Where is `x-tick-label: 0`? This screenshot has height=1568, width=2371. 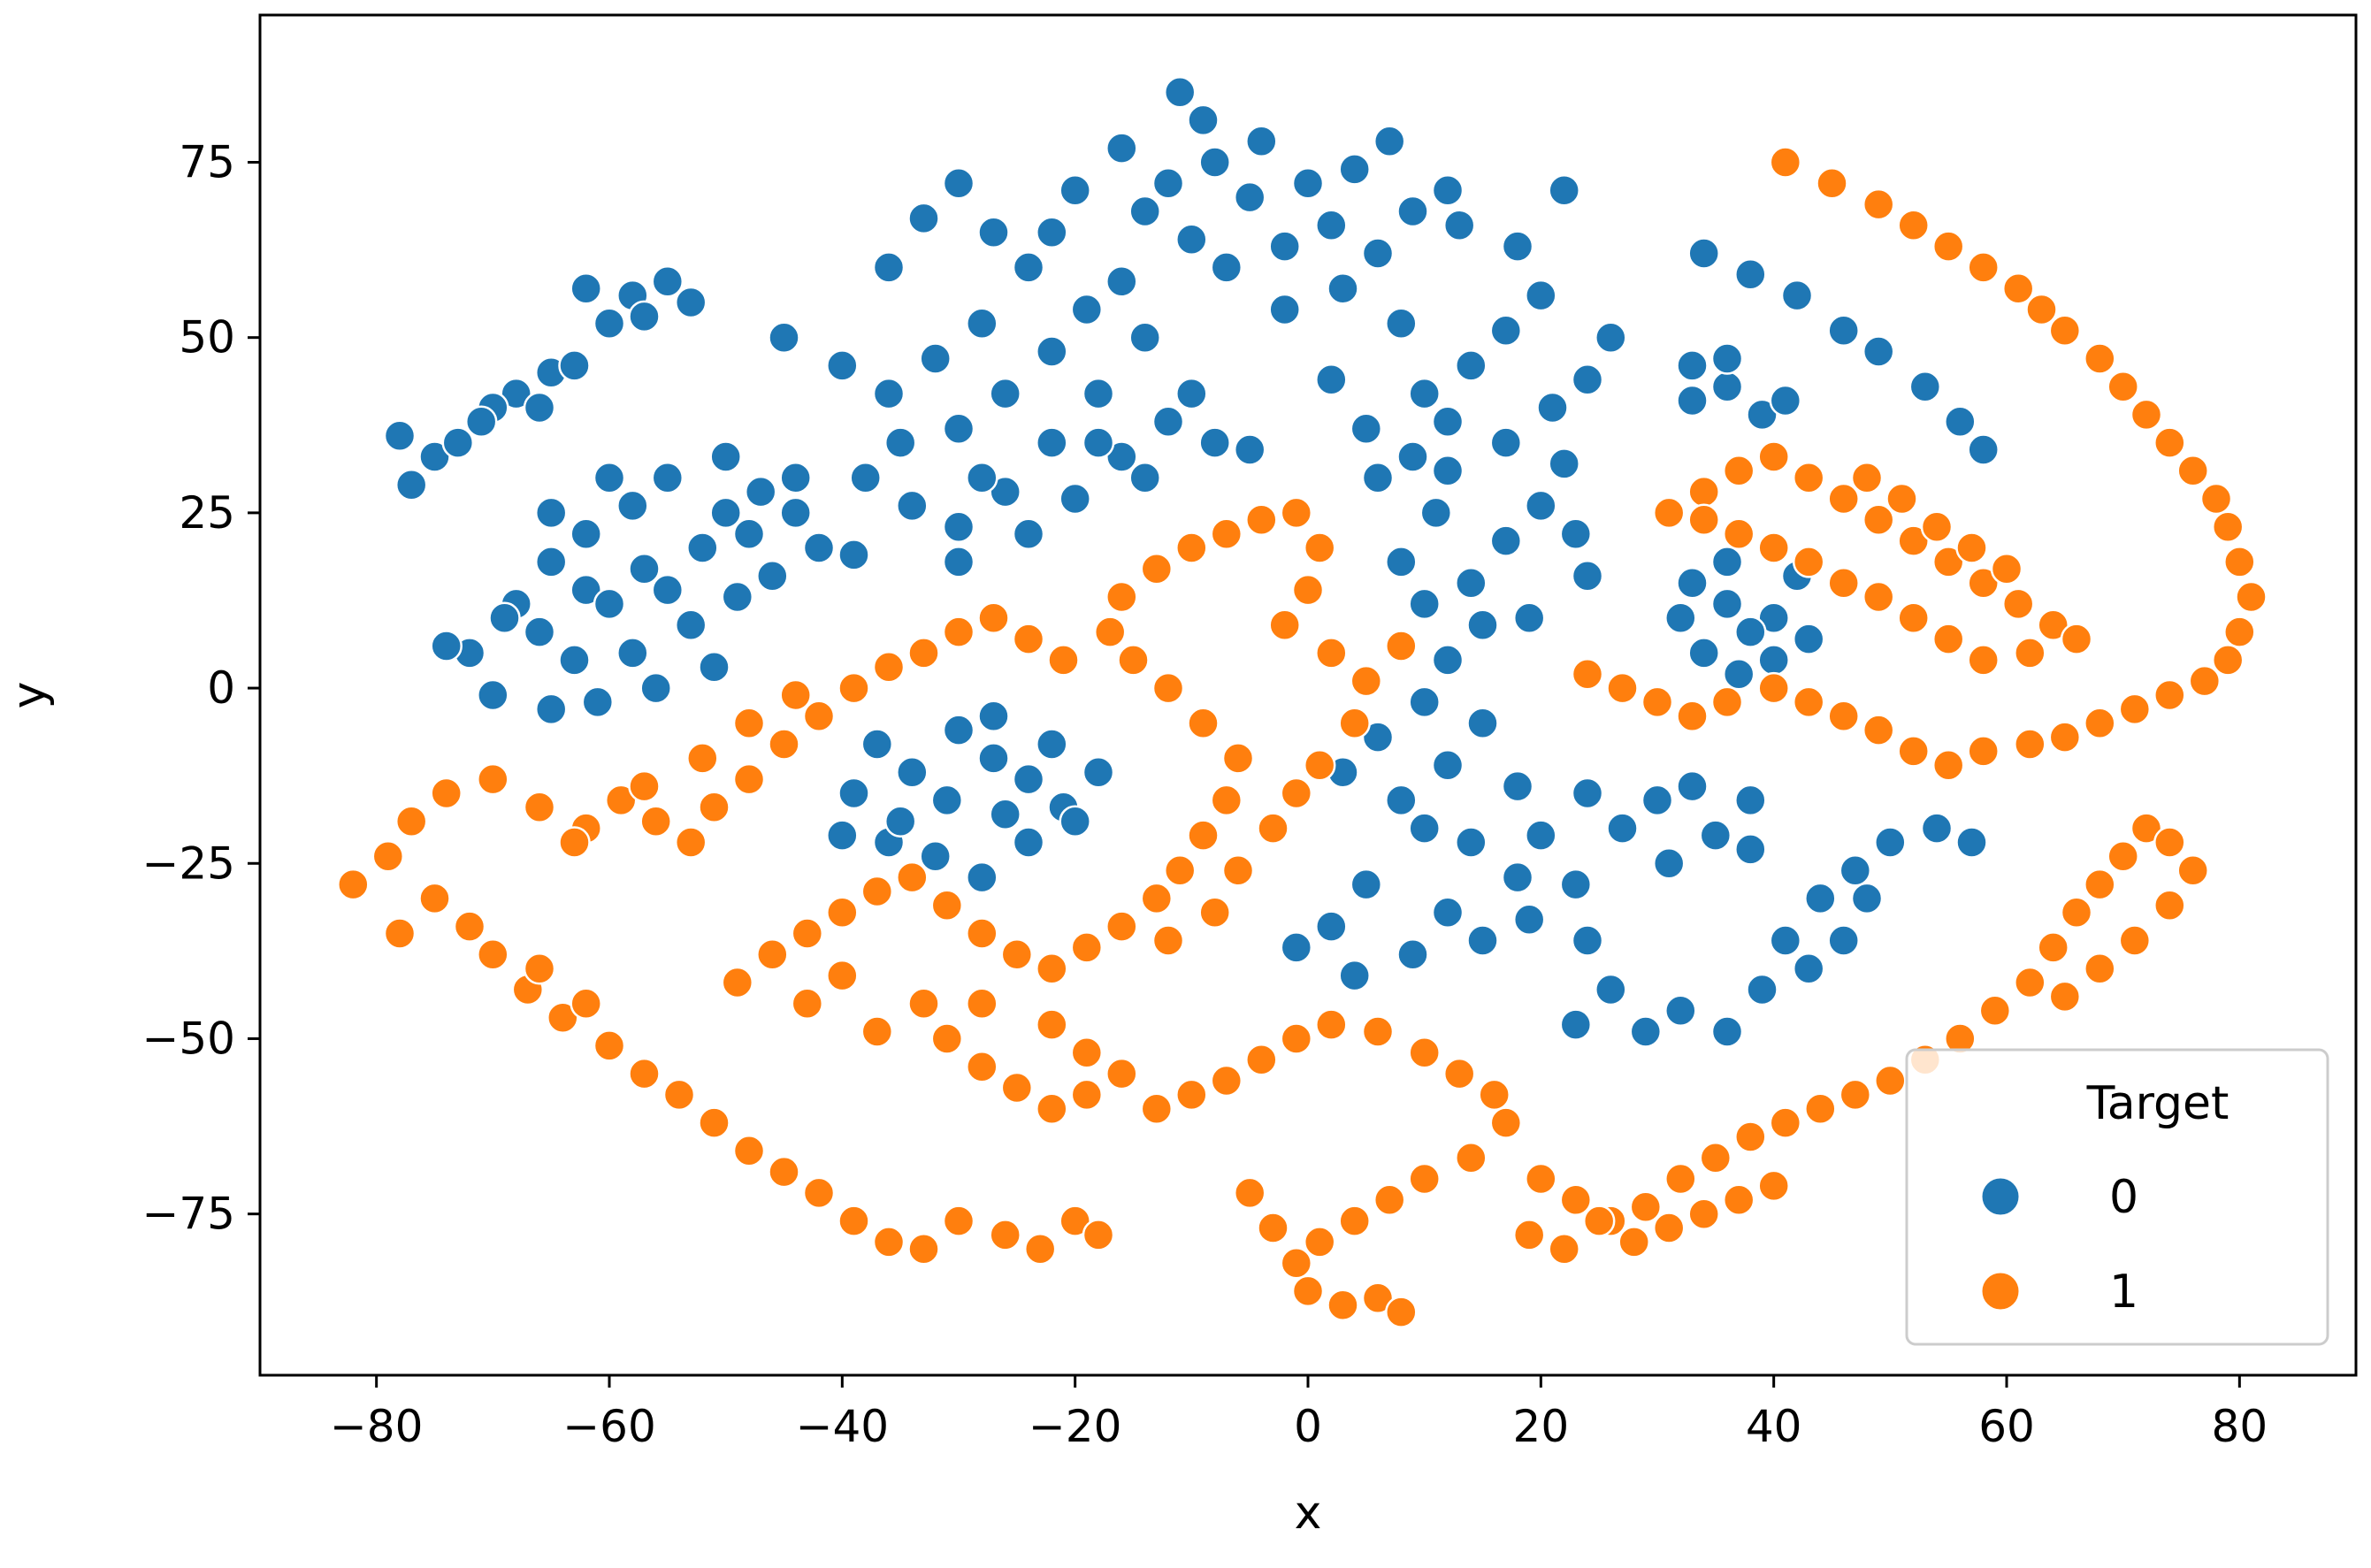
x-tick-label: 0 is located at coordinates (1308, 1426).